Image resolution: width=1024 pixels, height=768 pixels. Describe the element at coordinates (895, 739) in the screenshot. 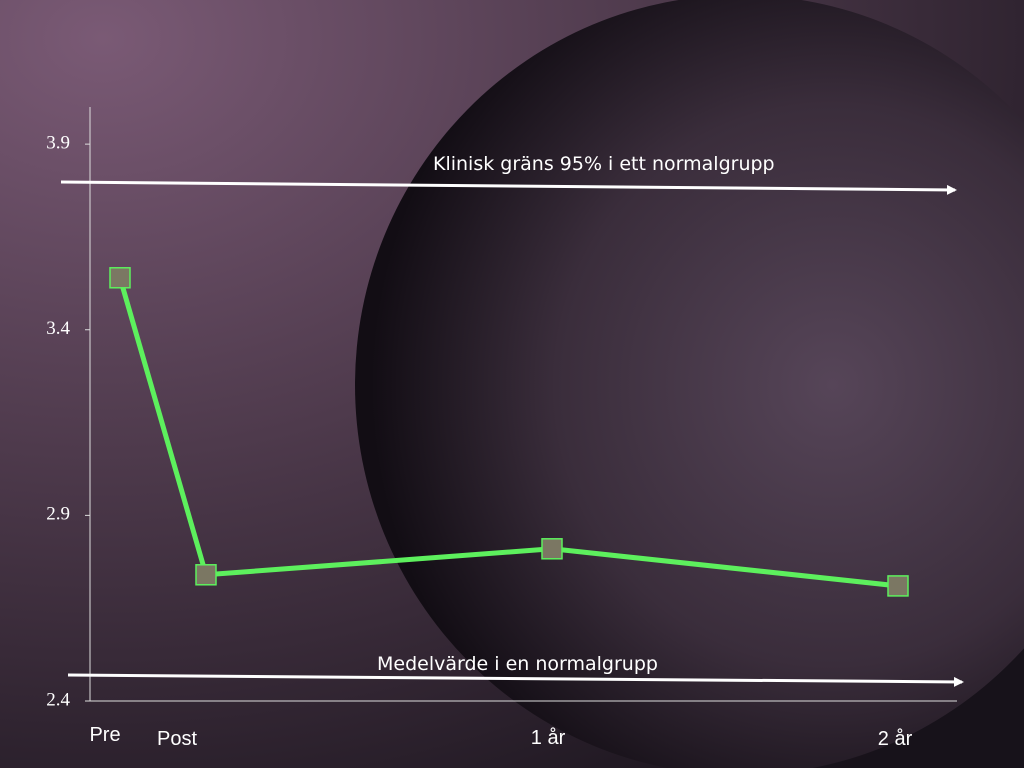

I see `x-tick-label: 2 år` at that location.